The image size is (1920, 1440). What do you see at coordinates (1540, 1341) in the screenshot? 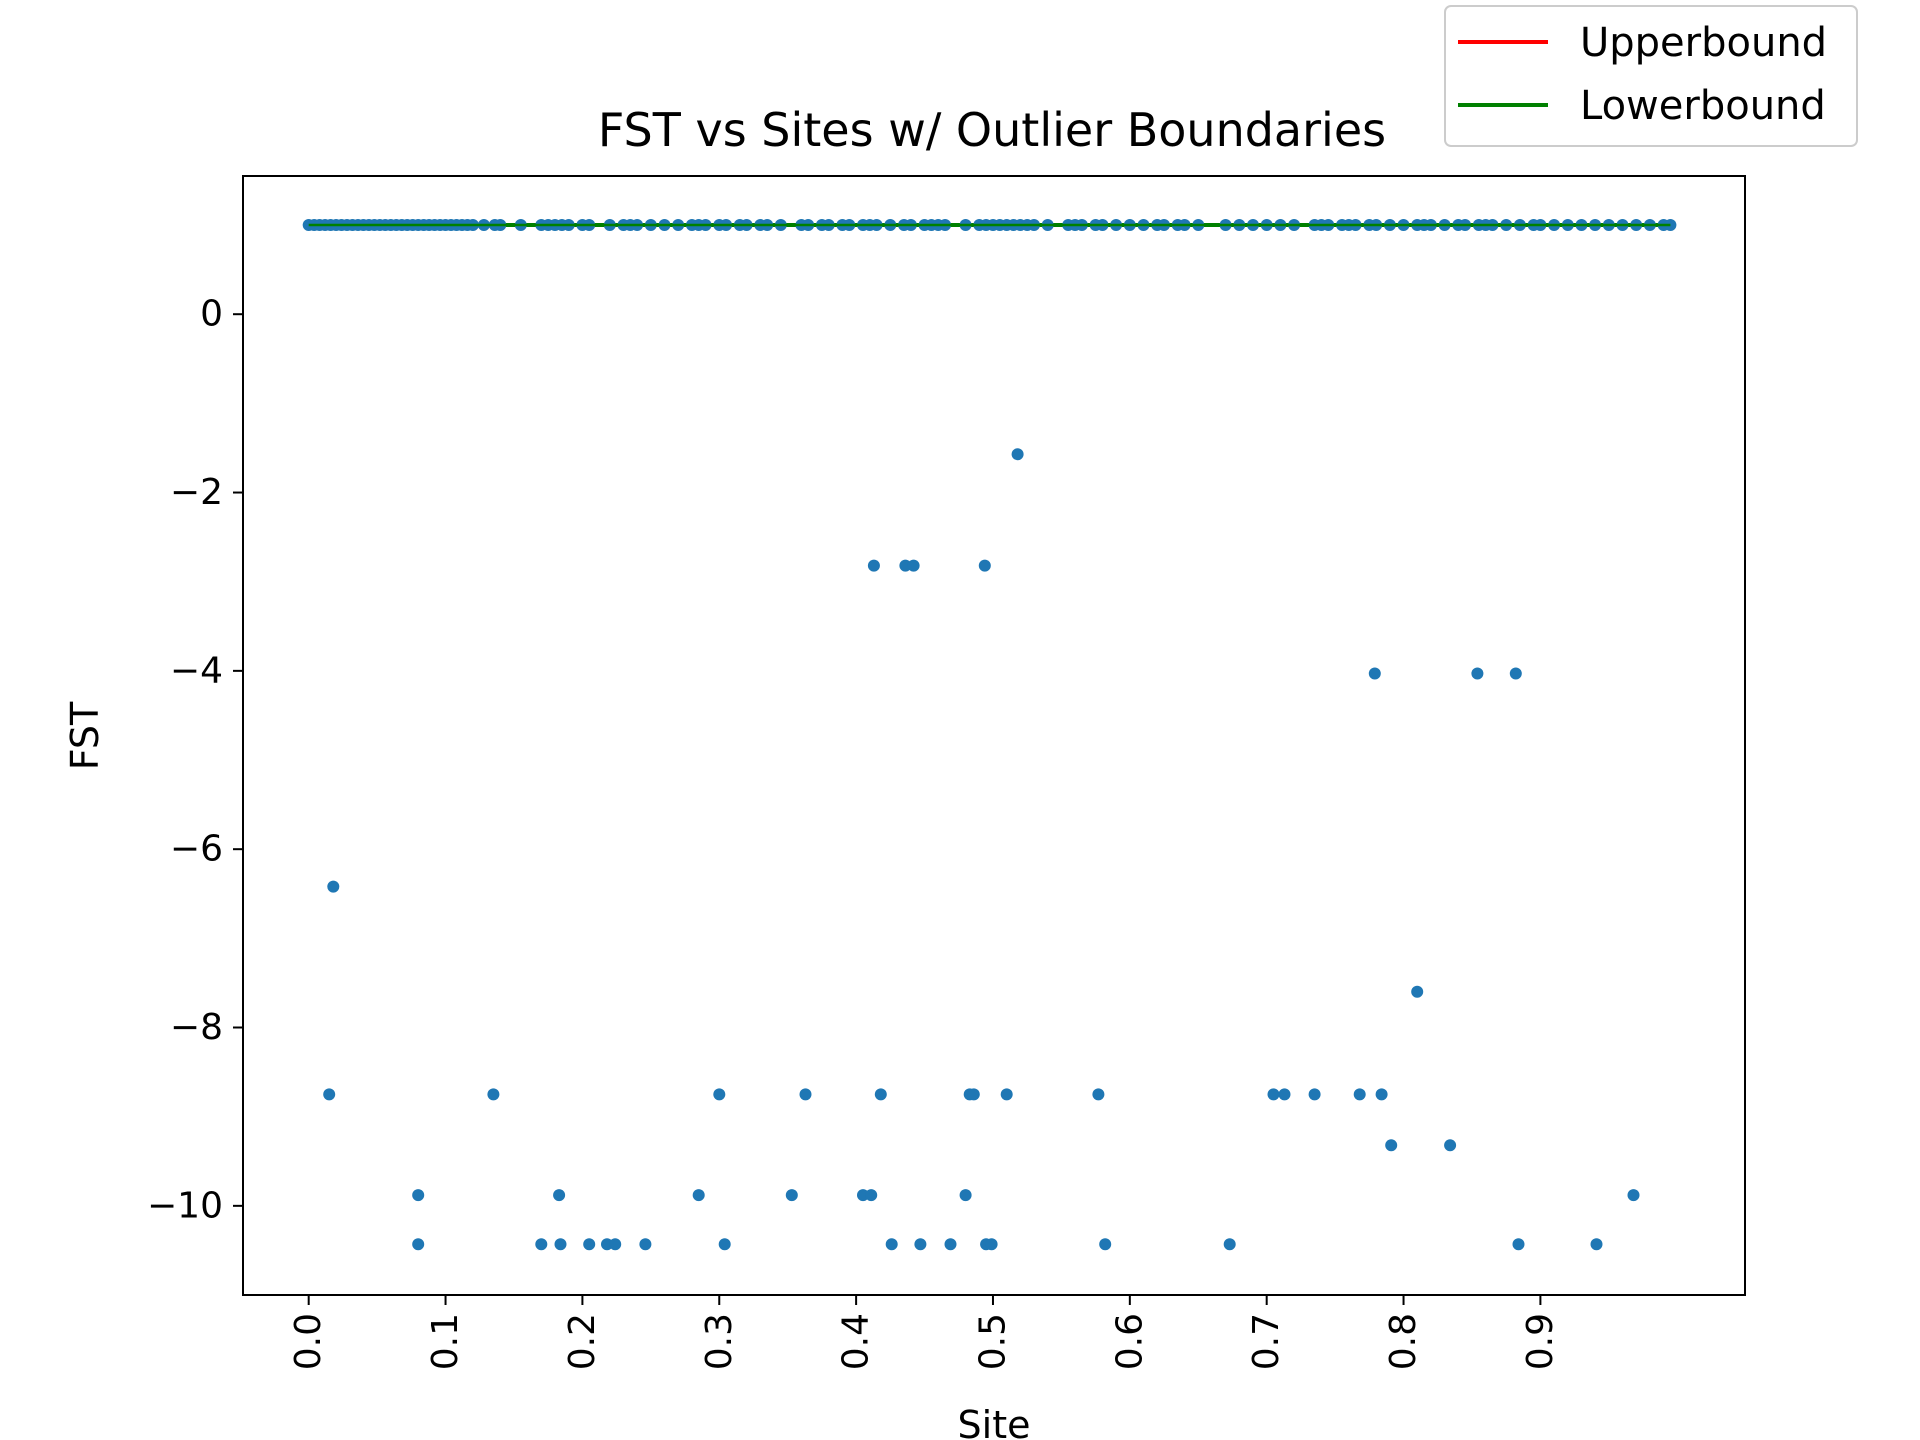
I see `x-tick-label: 0.9` at bounding box center [1540, 1341].